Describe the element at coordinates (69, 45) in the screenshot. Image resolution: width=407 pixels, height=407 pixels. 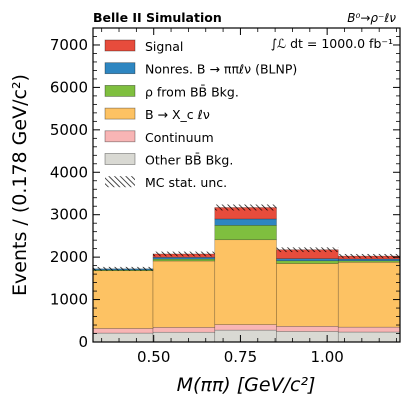
I see `y-tick-label: 7000` at that location.